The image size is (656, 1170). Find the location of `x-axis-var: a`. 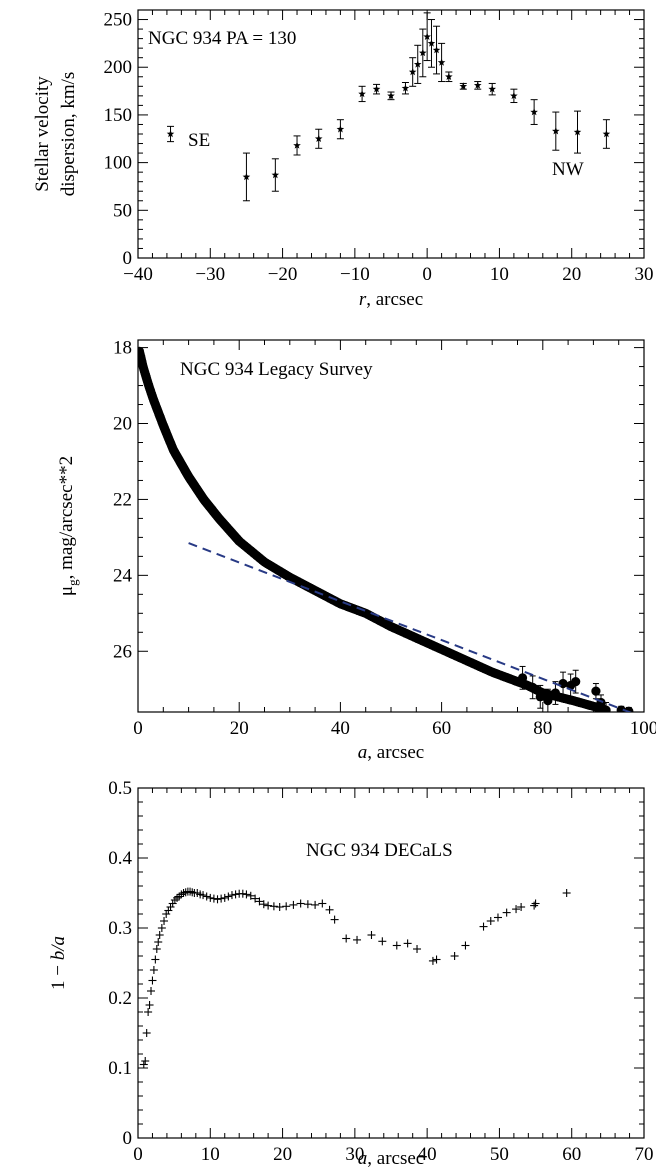

x-axis-var: a is located at coordinates (363, 752).